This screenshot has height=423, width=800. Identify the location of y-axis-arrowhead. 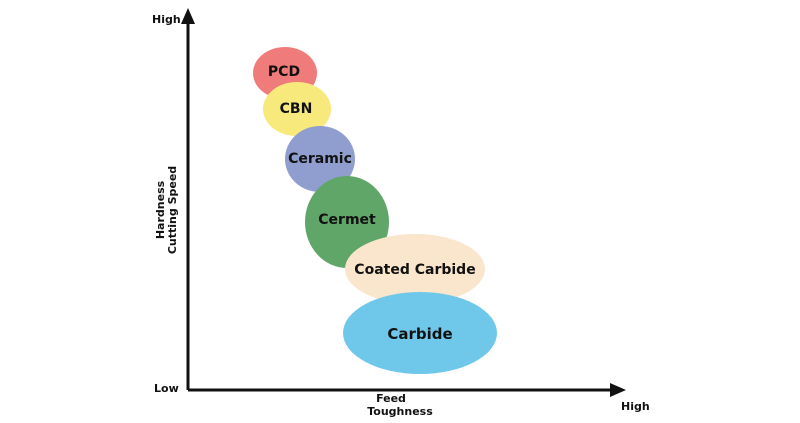
(188, 16).